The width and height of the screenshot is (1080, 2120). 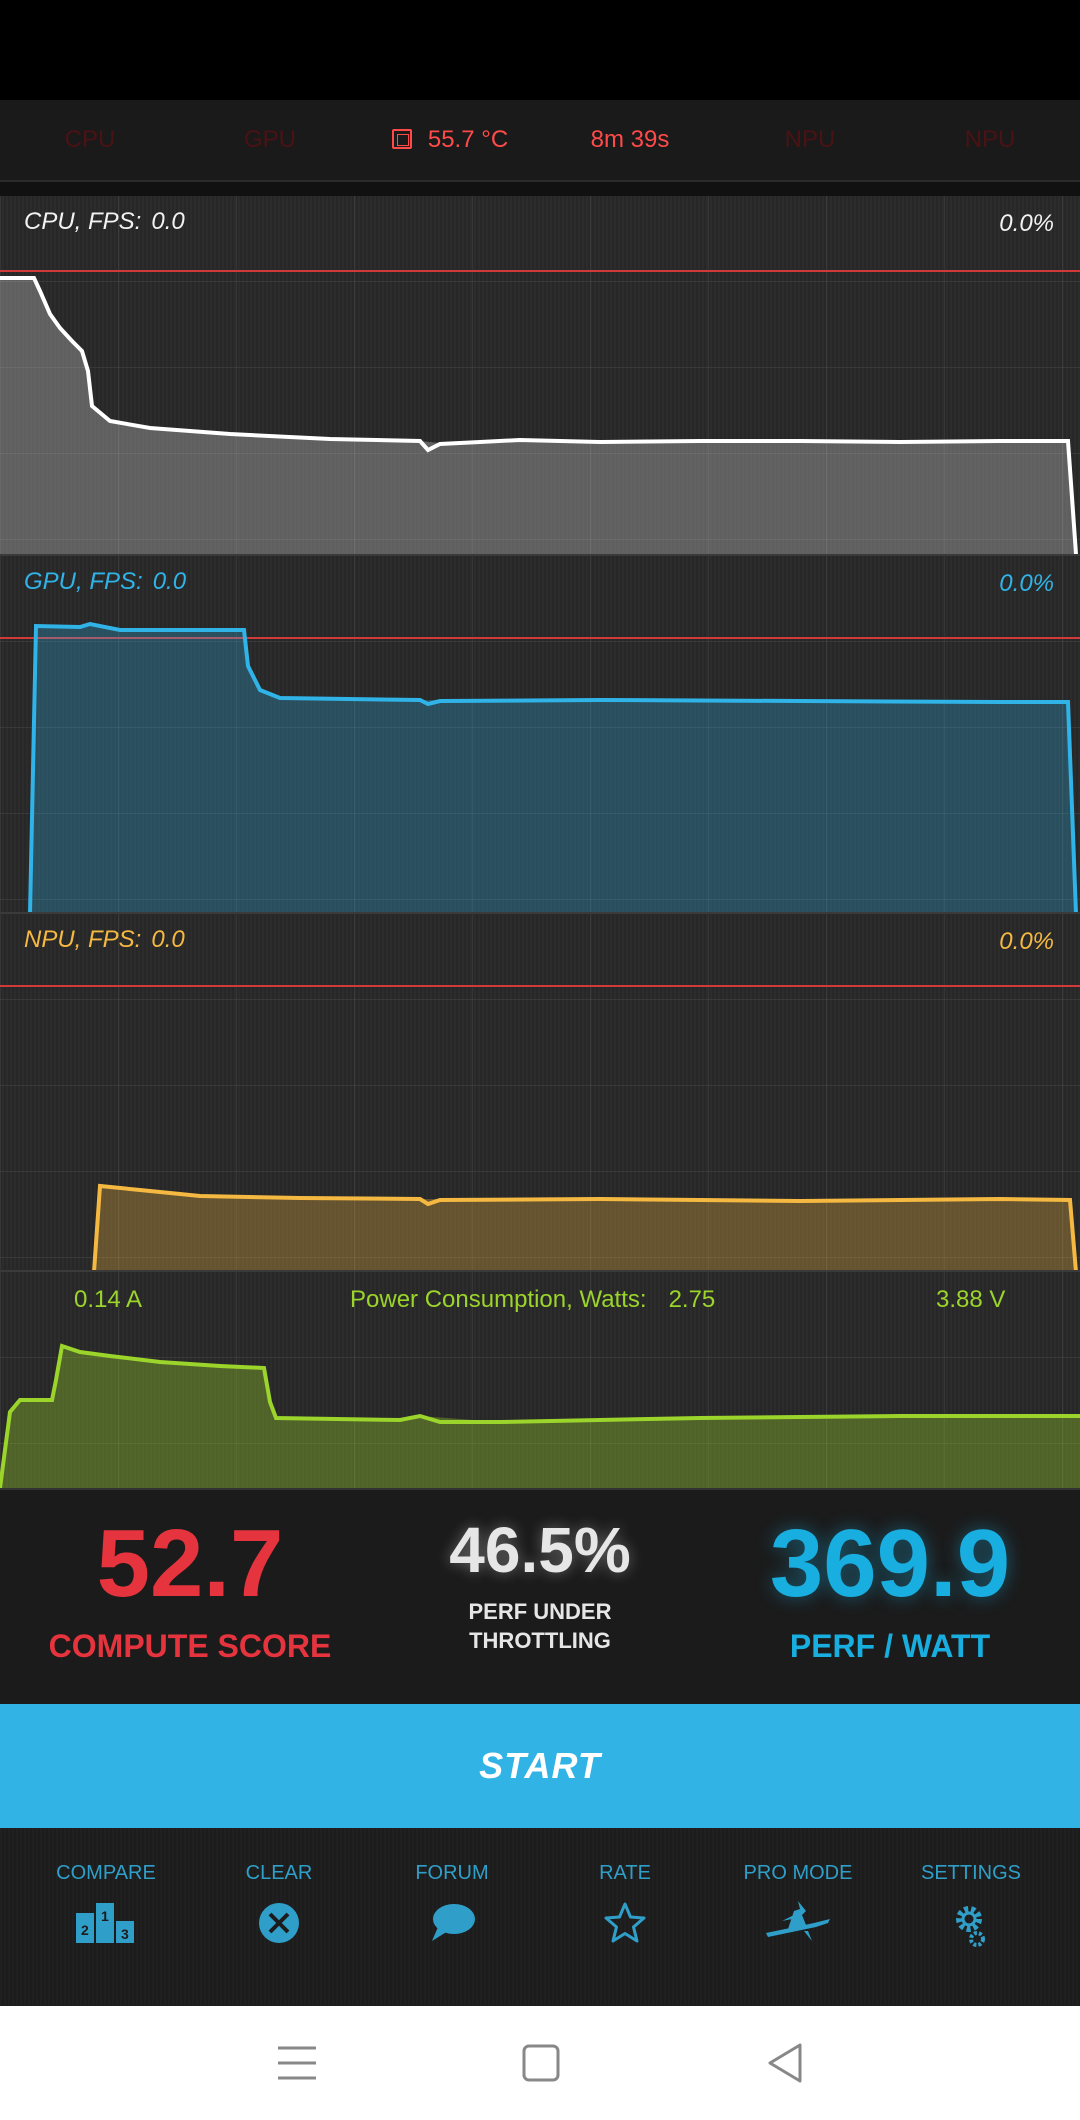 I want to click on gpu-graph-plot, so click(x=540, y=767).